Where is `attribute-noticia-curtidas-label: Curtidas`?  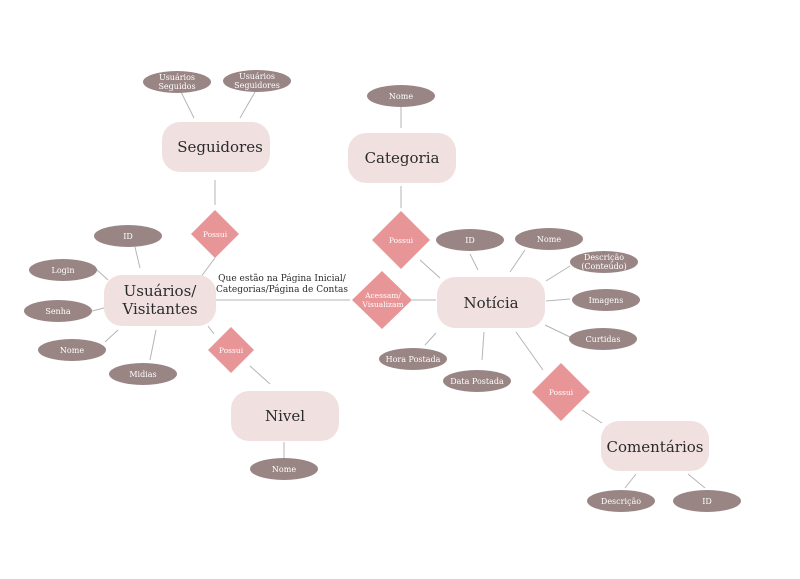
attribute-noticia-curtidas-label: Curtidas is located at coordinates (603, 339).